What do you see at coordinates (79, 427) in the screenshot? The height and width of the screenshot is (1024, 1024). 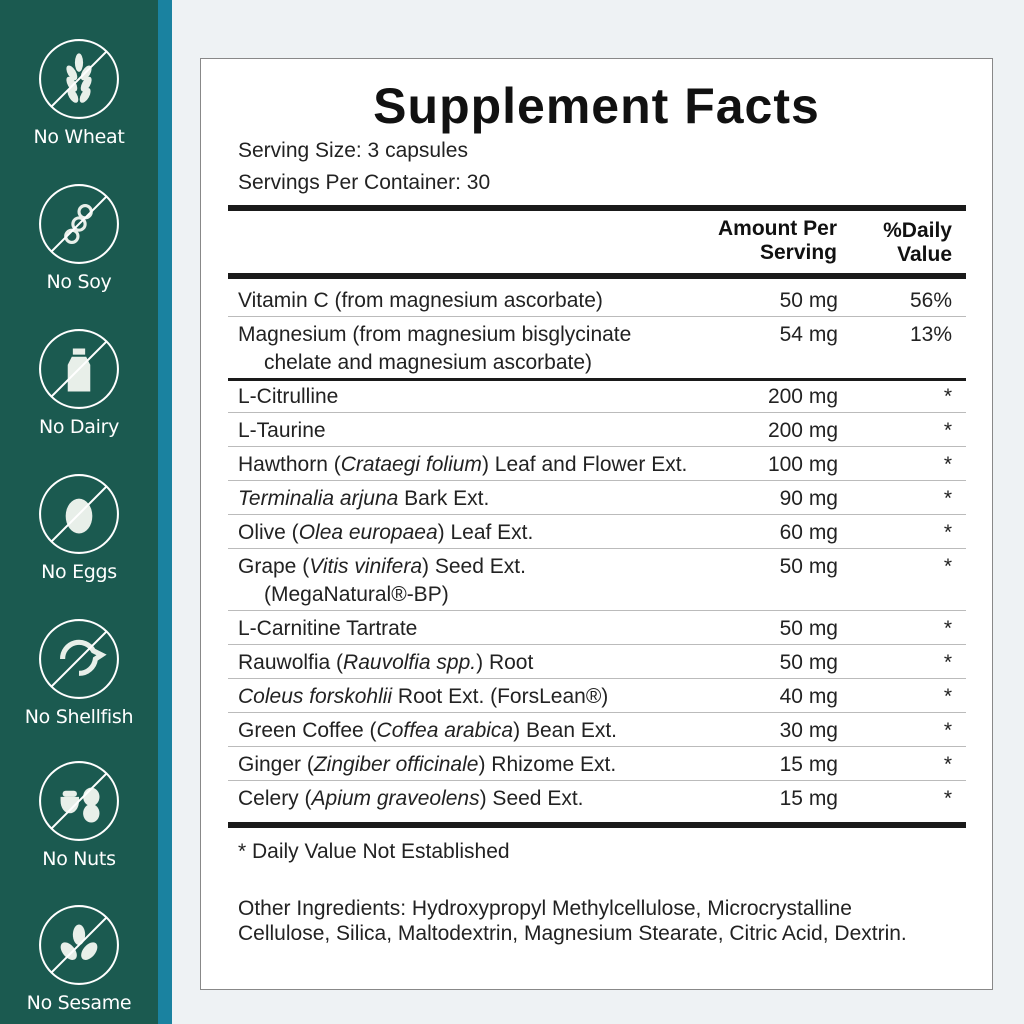 I see `badge-label: No Dairy` at bounding box center [79, 427].